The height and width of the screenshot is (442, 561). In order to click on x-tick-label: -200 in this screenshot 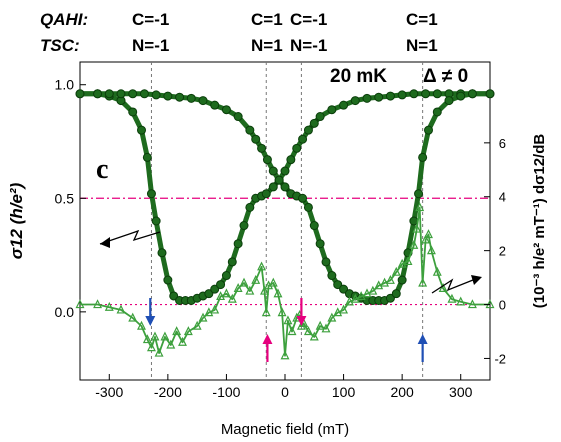, I will do `click(168, 392)`.